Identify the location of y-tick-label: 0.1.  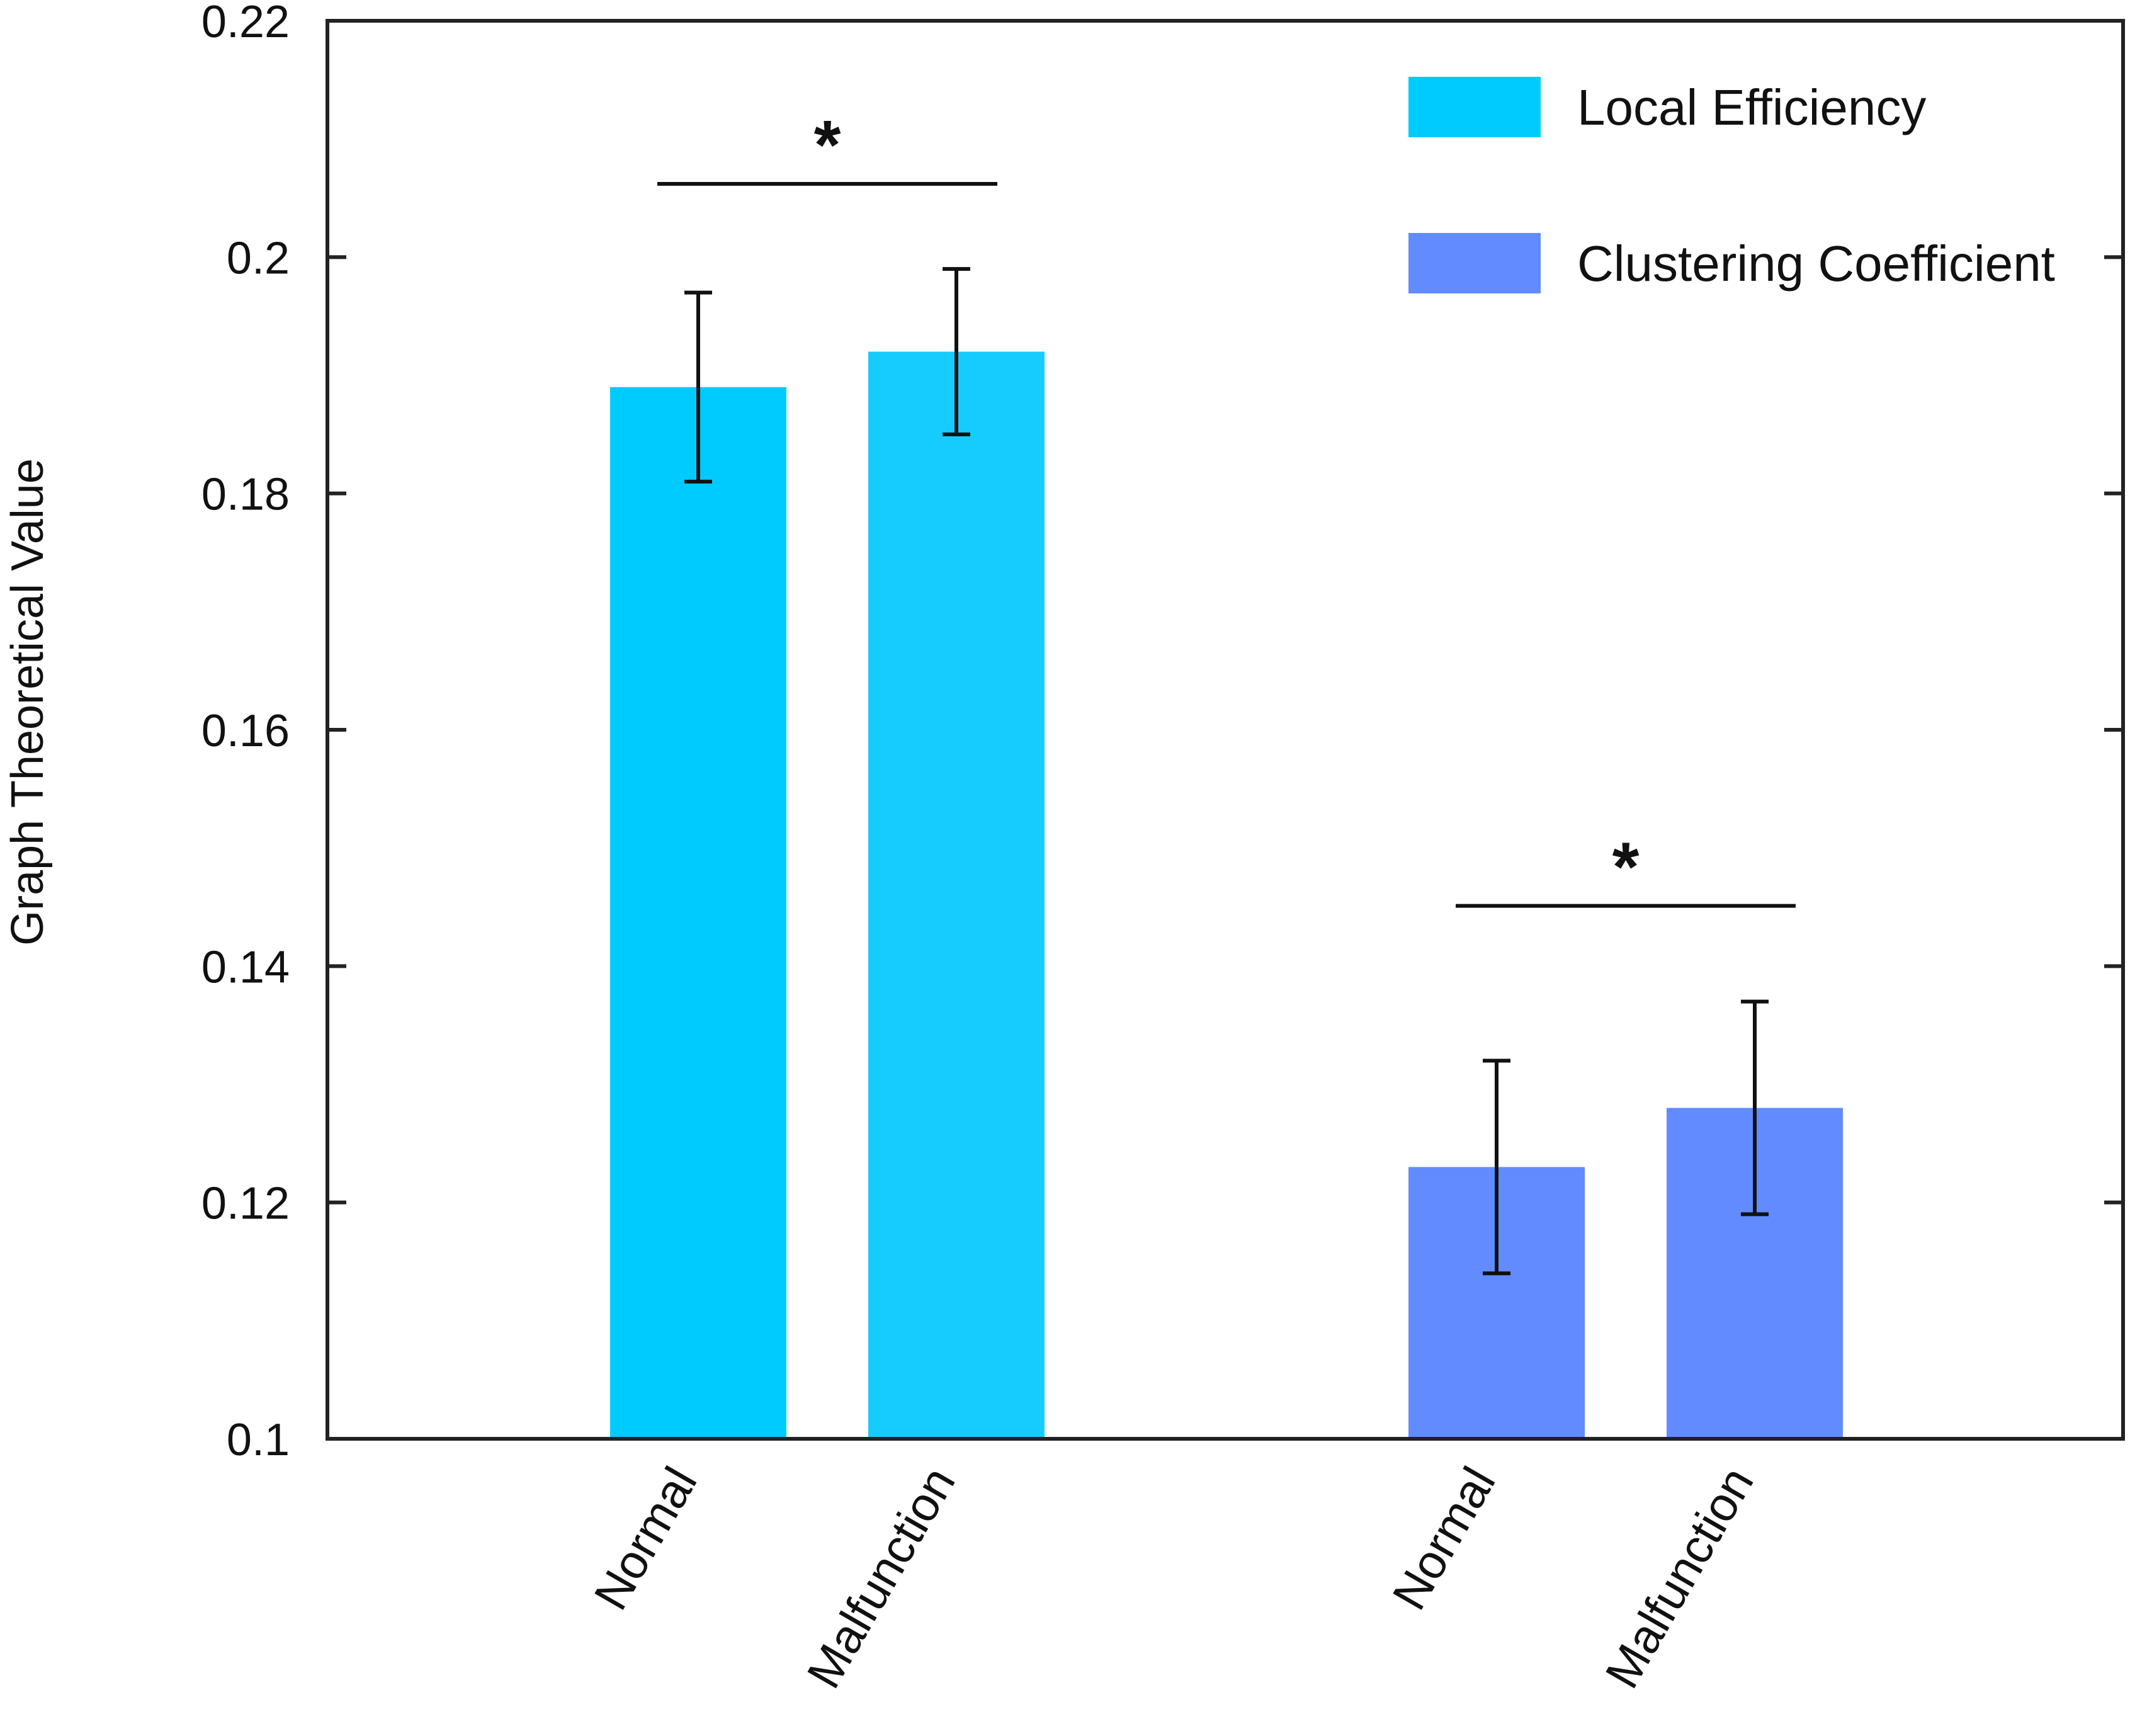
(258, 1440).